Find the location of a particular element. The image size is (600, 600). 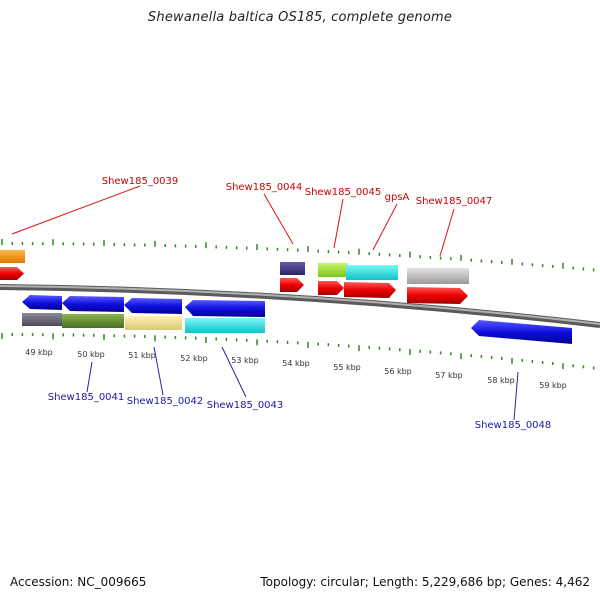

gene-label-shew185-0047: Shew185_0047 is located at coordinates (454, 201).